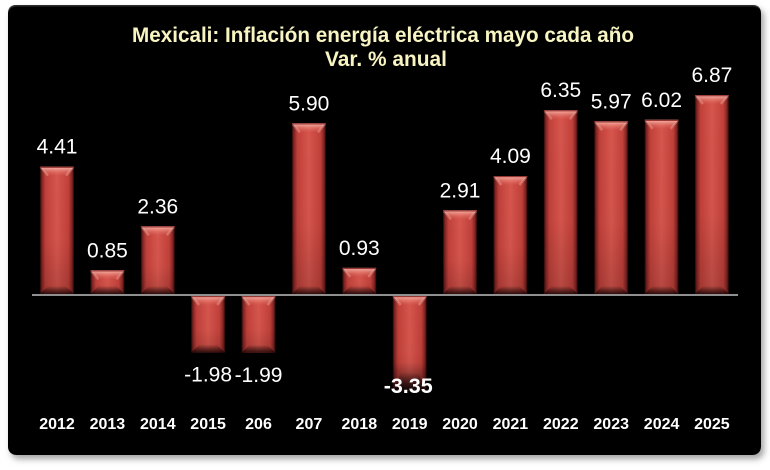 The height and width of the screenshot is (470, 770). What do you see at coordinates (359, 248) in the screenshot?
I see `svg-text: 0.93` at bounding box center [359, 248].